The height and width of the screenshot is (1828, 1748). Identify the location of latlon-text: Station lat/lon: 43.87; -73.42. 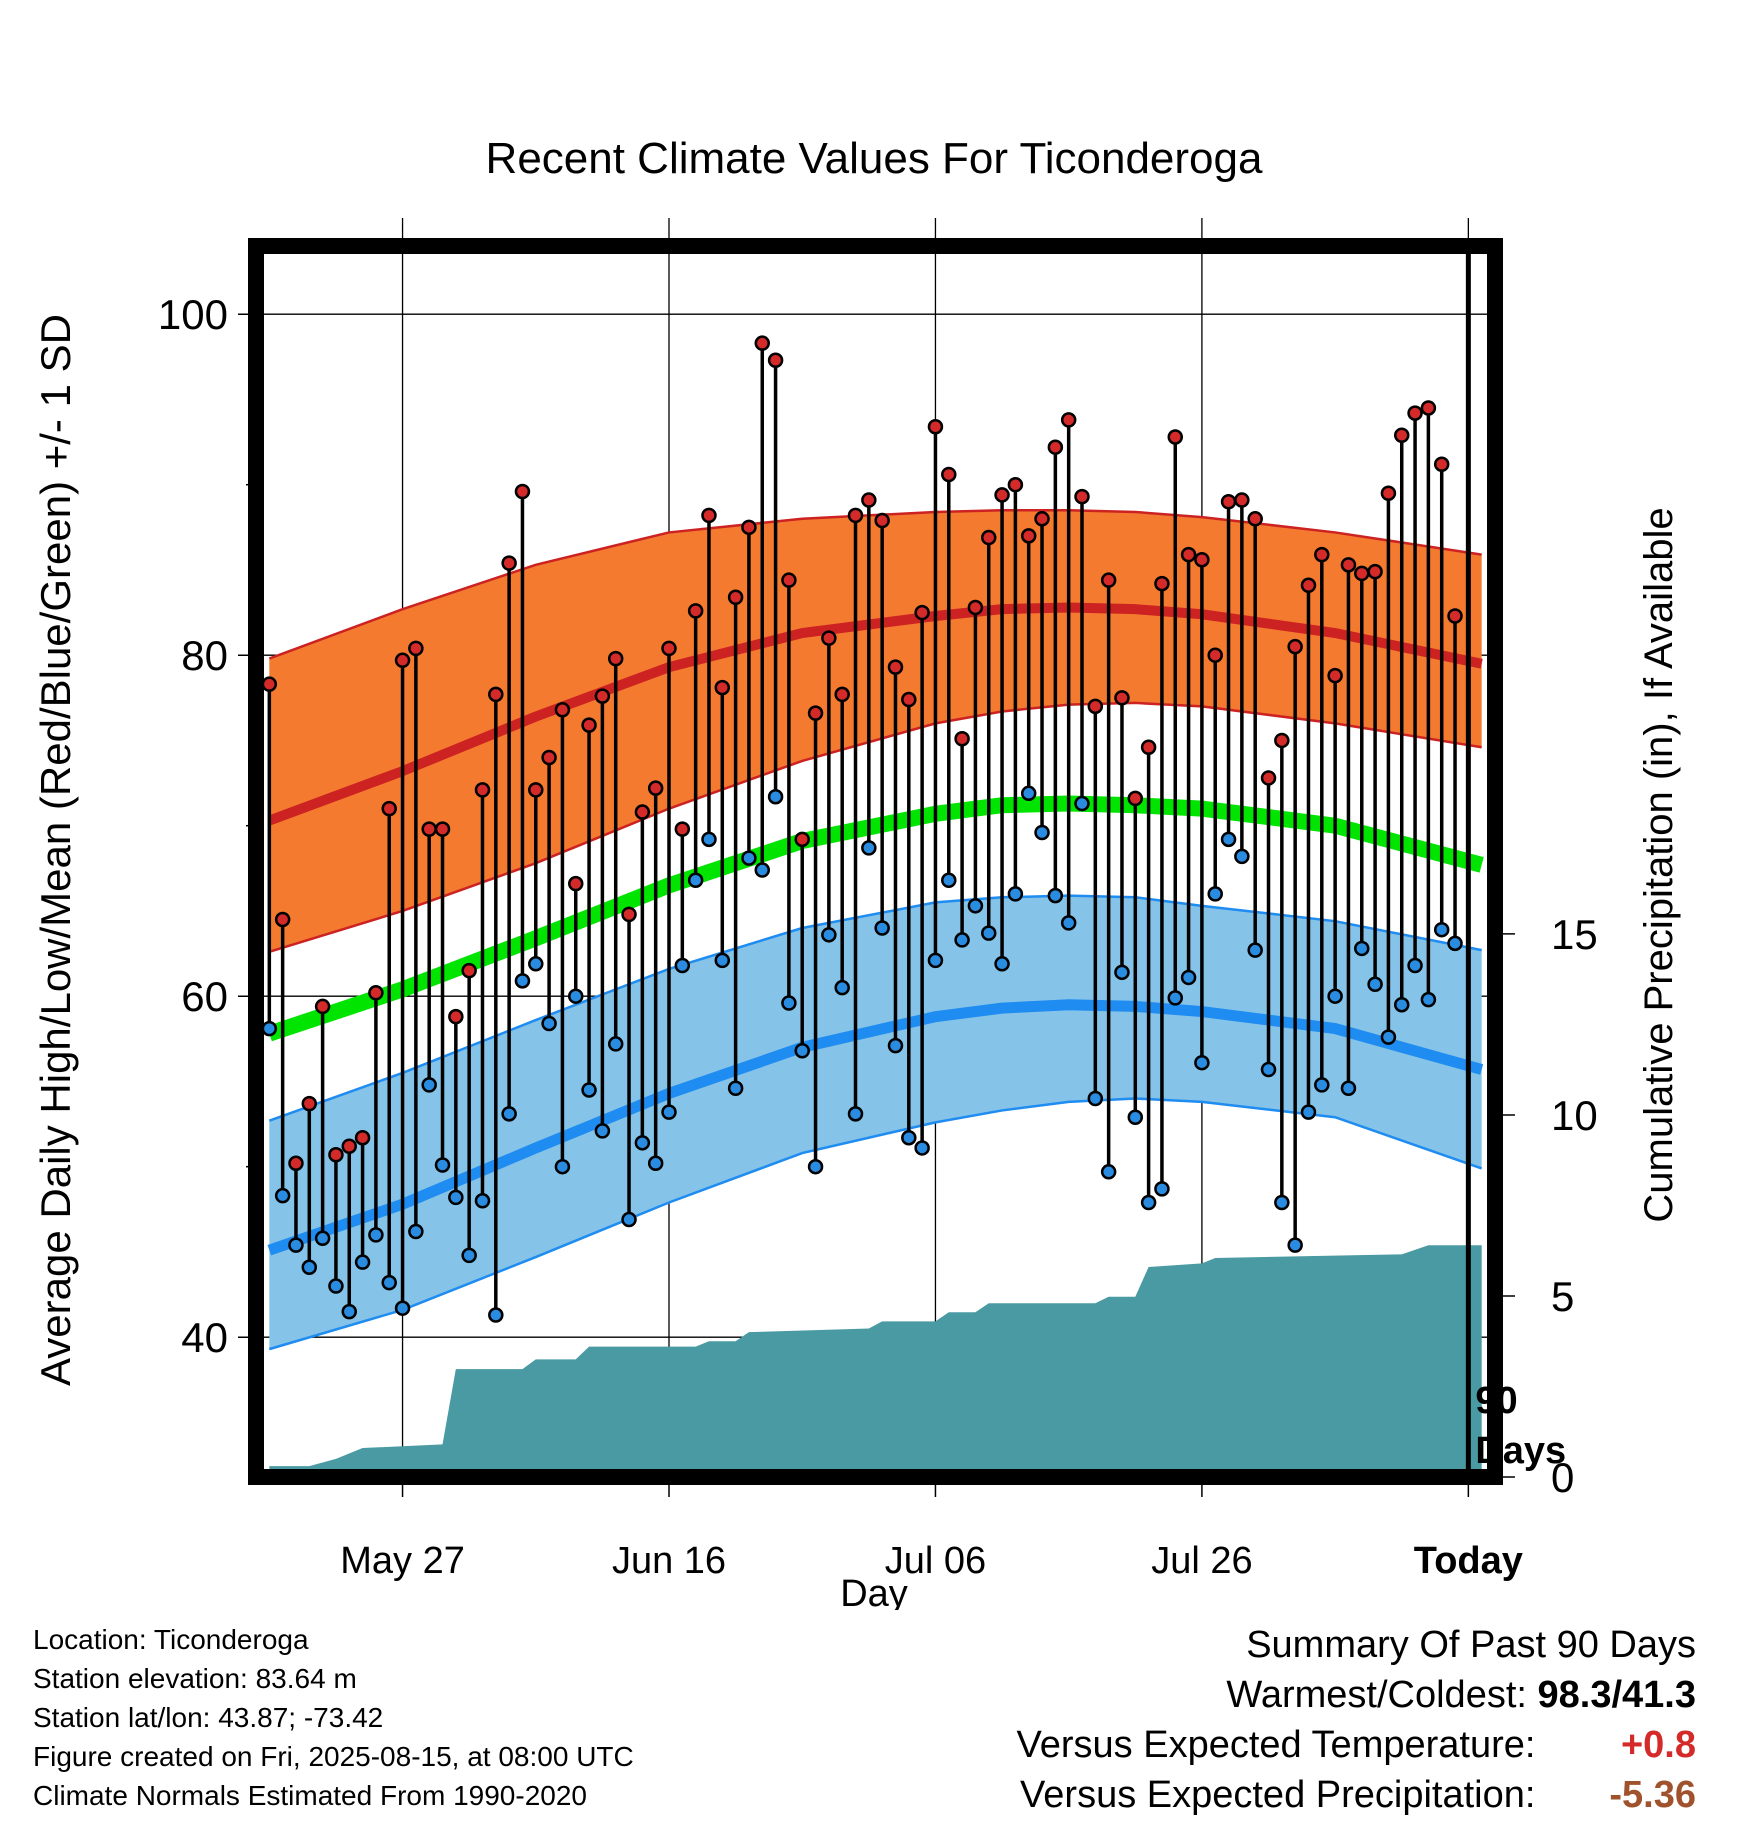
(208, 1717).